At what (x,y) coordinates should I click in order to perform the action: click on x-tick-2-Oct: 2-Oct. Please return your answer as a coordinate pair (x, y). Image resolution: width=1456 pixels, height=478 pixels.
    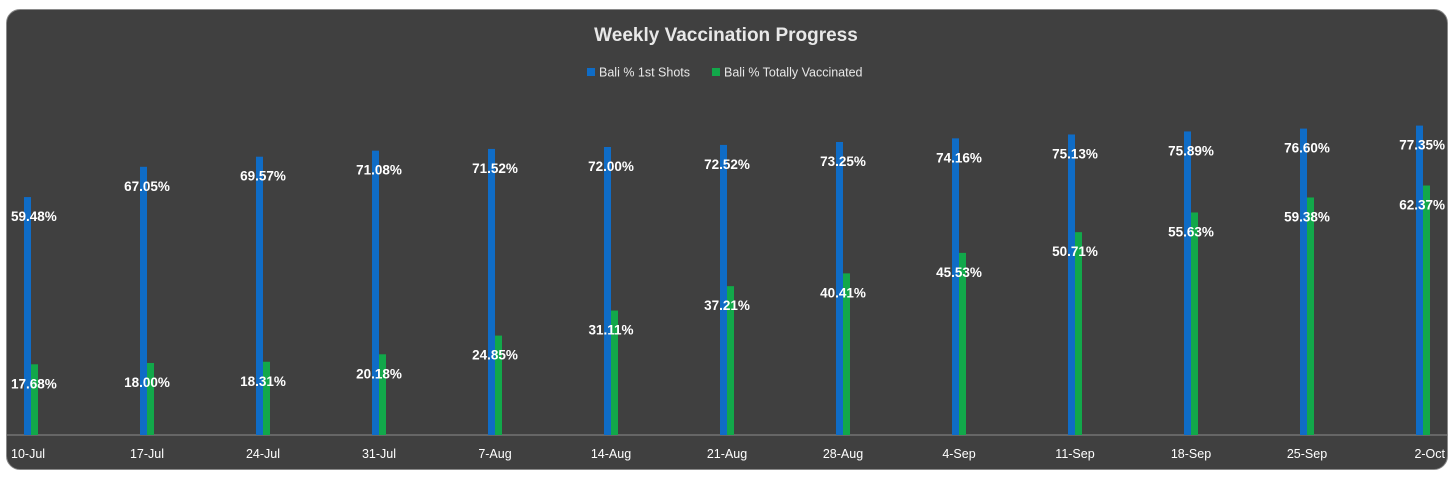
    Looking at the image, I should click on (1429, 454).